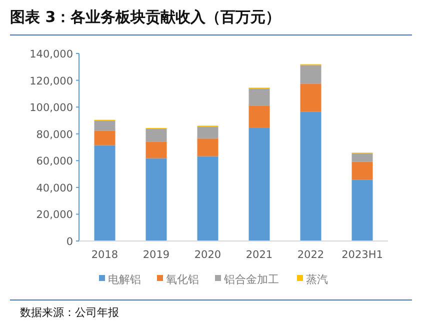  Describe the element at coordinates (54, 134) in the screenshot. I see `y-tick-label: 80,000` at that location.